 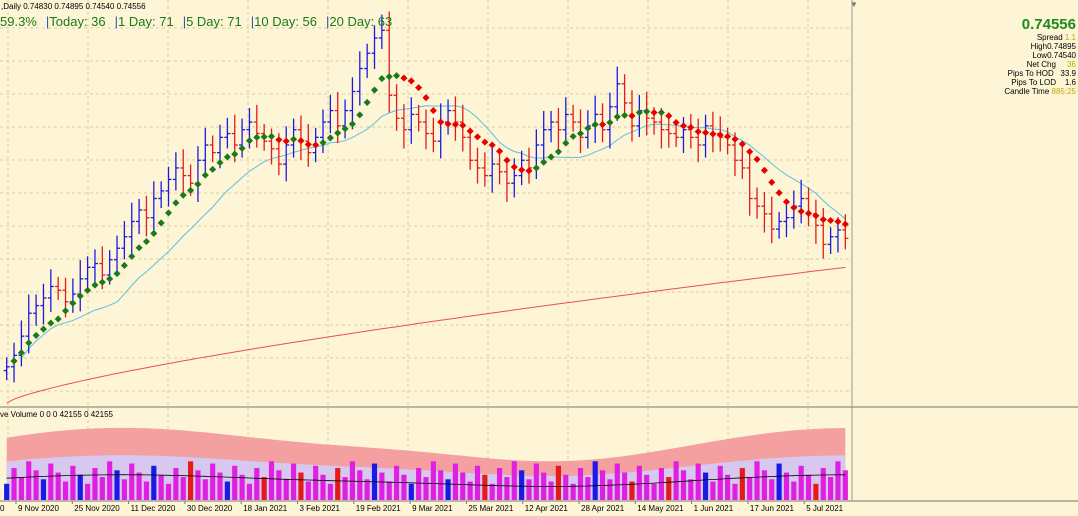 What do you see at coordinates (56, 414) in the screenshot?
I see `volume-indicator-label: ve Volume 0 0 0 42155 0 42155` at bounding box center [56, 414].